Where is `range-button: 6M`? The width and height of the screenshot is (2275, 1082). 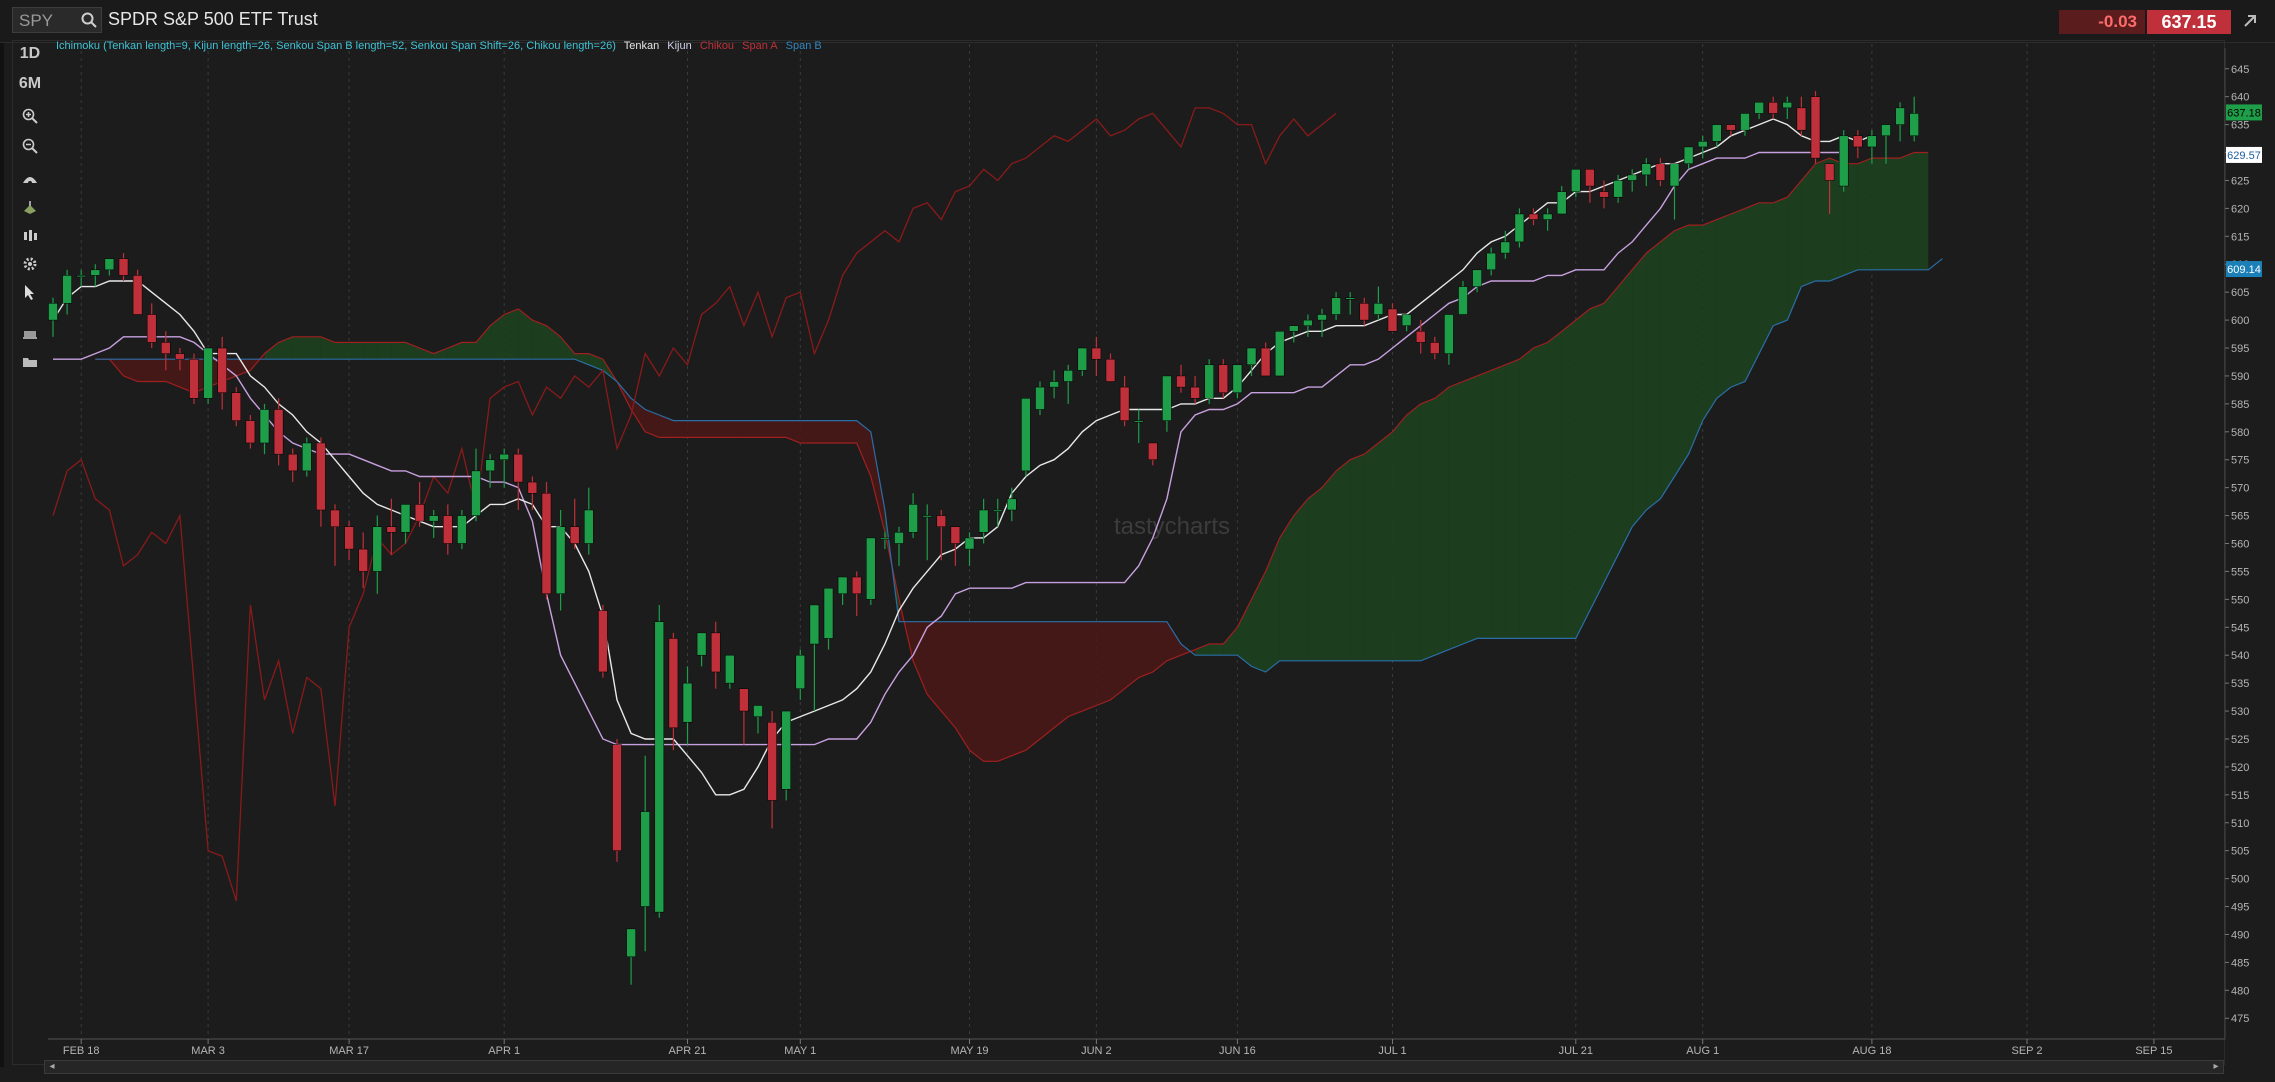 range-button: 6M is located at coordinates (30, 83).